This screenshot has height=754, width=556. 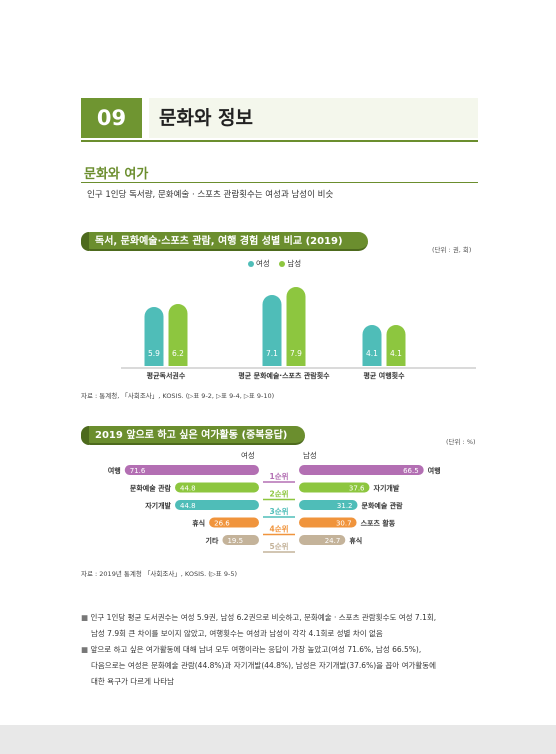 I want to click on page-footer-band, so click(x=278, y=739).